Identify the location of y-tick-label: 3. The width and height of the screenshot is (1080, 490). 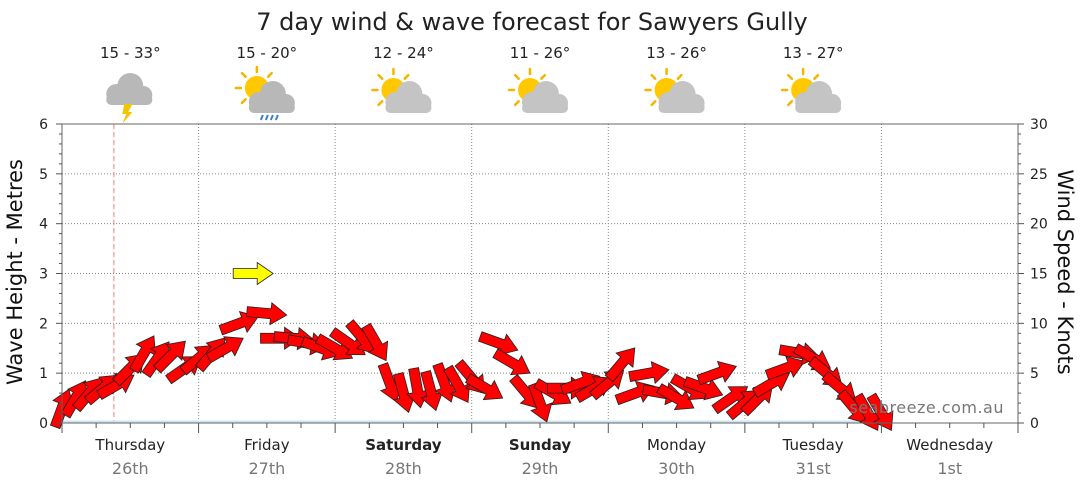
(43, 275).